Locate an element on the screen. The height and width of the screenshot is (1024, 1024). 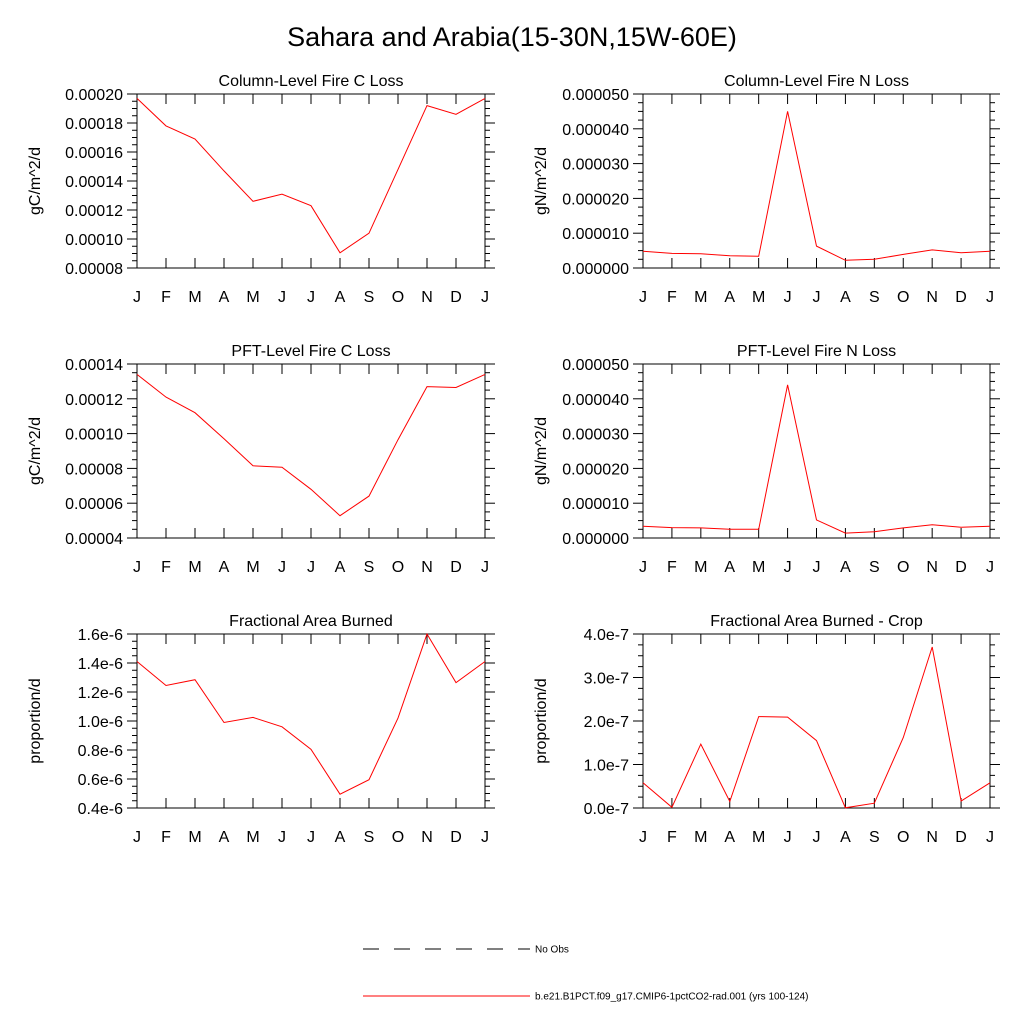
y-axis-label: gC/m^2/d is located at coordinates (35, 181).